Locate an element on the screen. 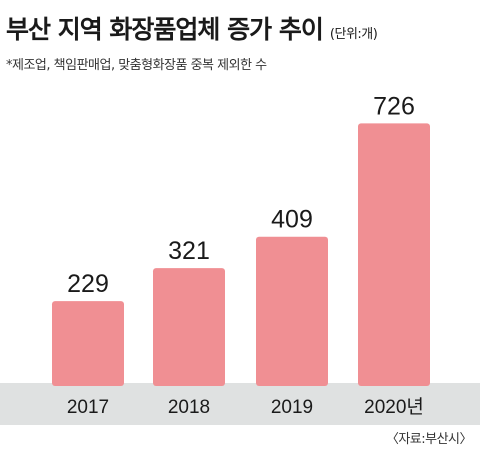 Image resolution: width=480 pixels, height=460 pixels. tick-label-2017: 2017 is located at coordinates (88, 407).